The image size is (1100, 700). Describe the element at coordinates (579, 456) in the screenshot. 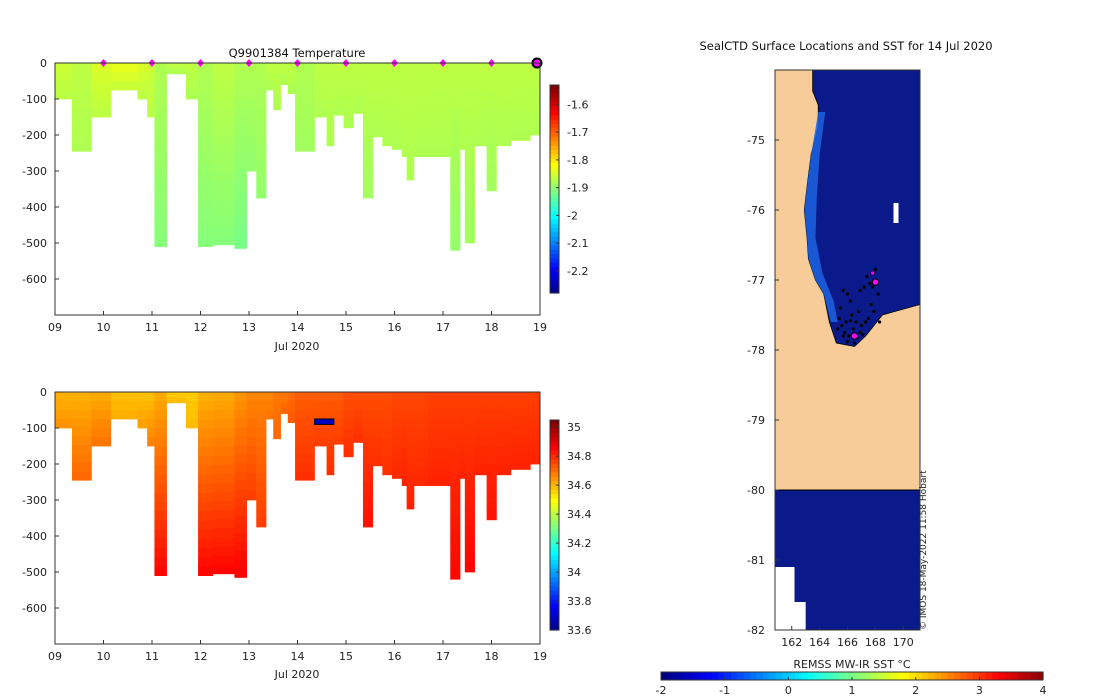

I see `colorbar-tick-label: 34.8` at that location.